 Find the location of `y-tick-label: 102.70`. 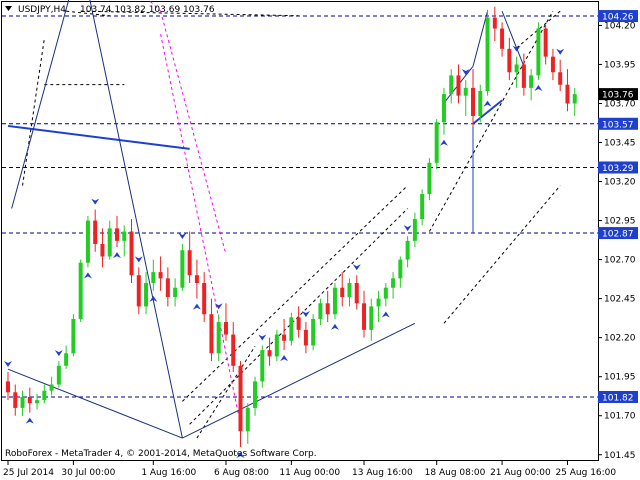

y-tick-label: 102.70 is located at coordinates (620, 261).